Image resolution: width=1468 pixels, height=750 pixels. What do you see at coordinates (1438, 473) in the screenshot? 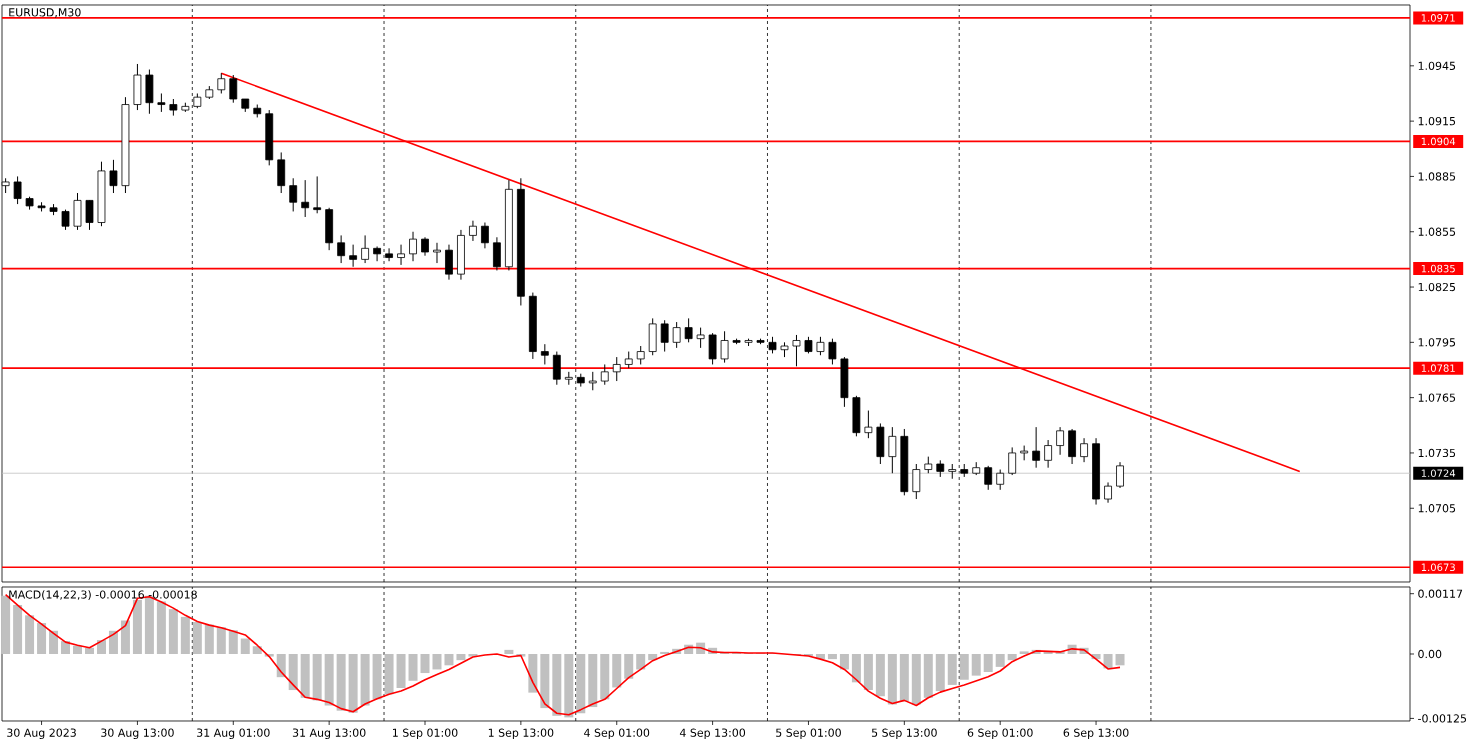
I see `ref-line-label: 1.0724` at bounding box center [1438, 473].